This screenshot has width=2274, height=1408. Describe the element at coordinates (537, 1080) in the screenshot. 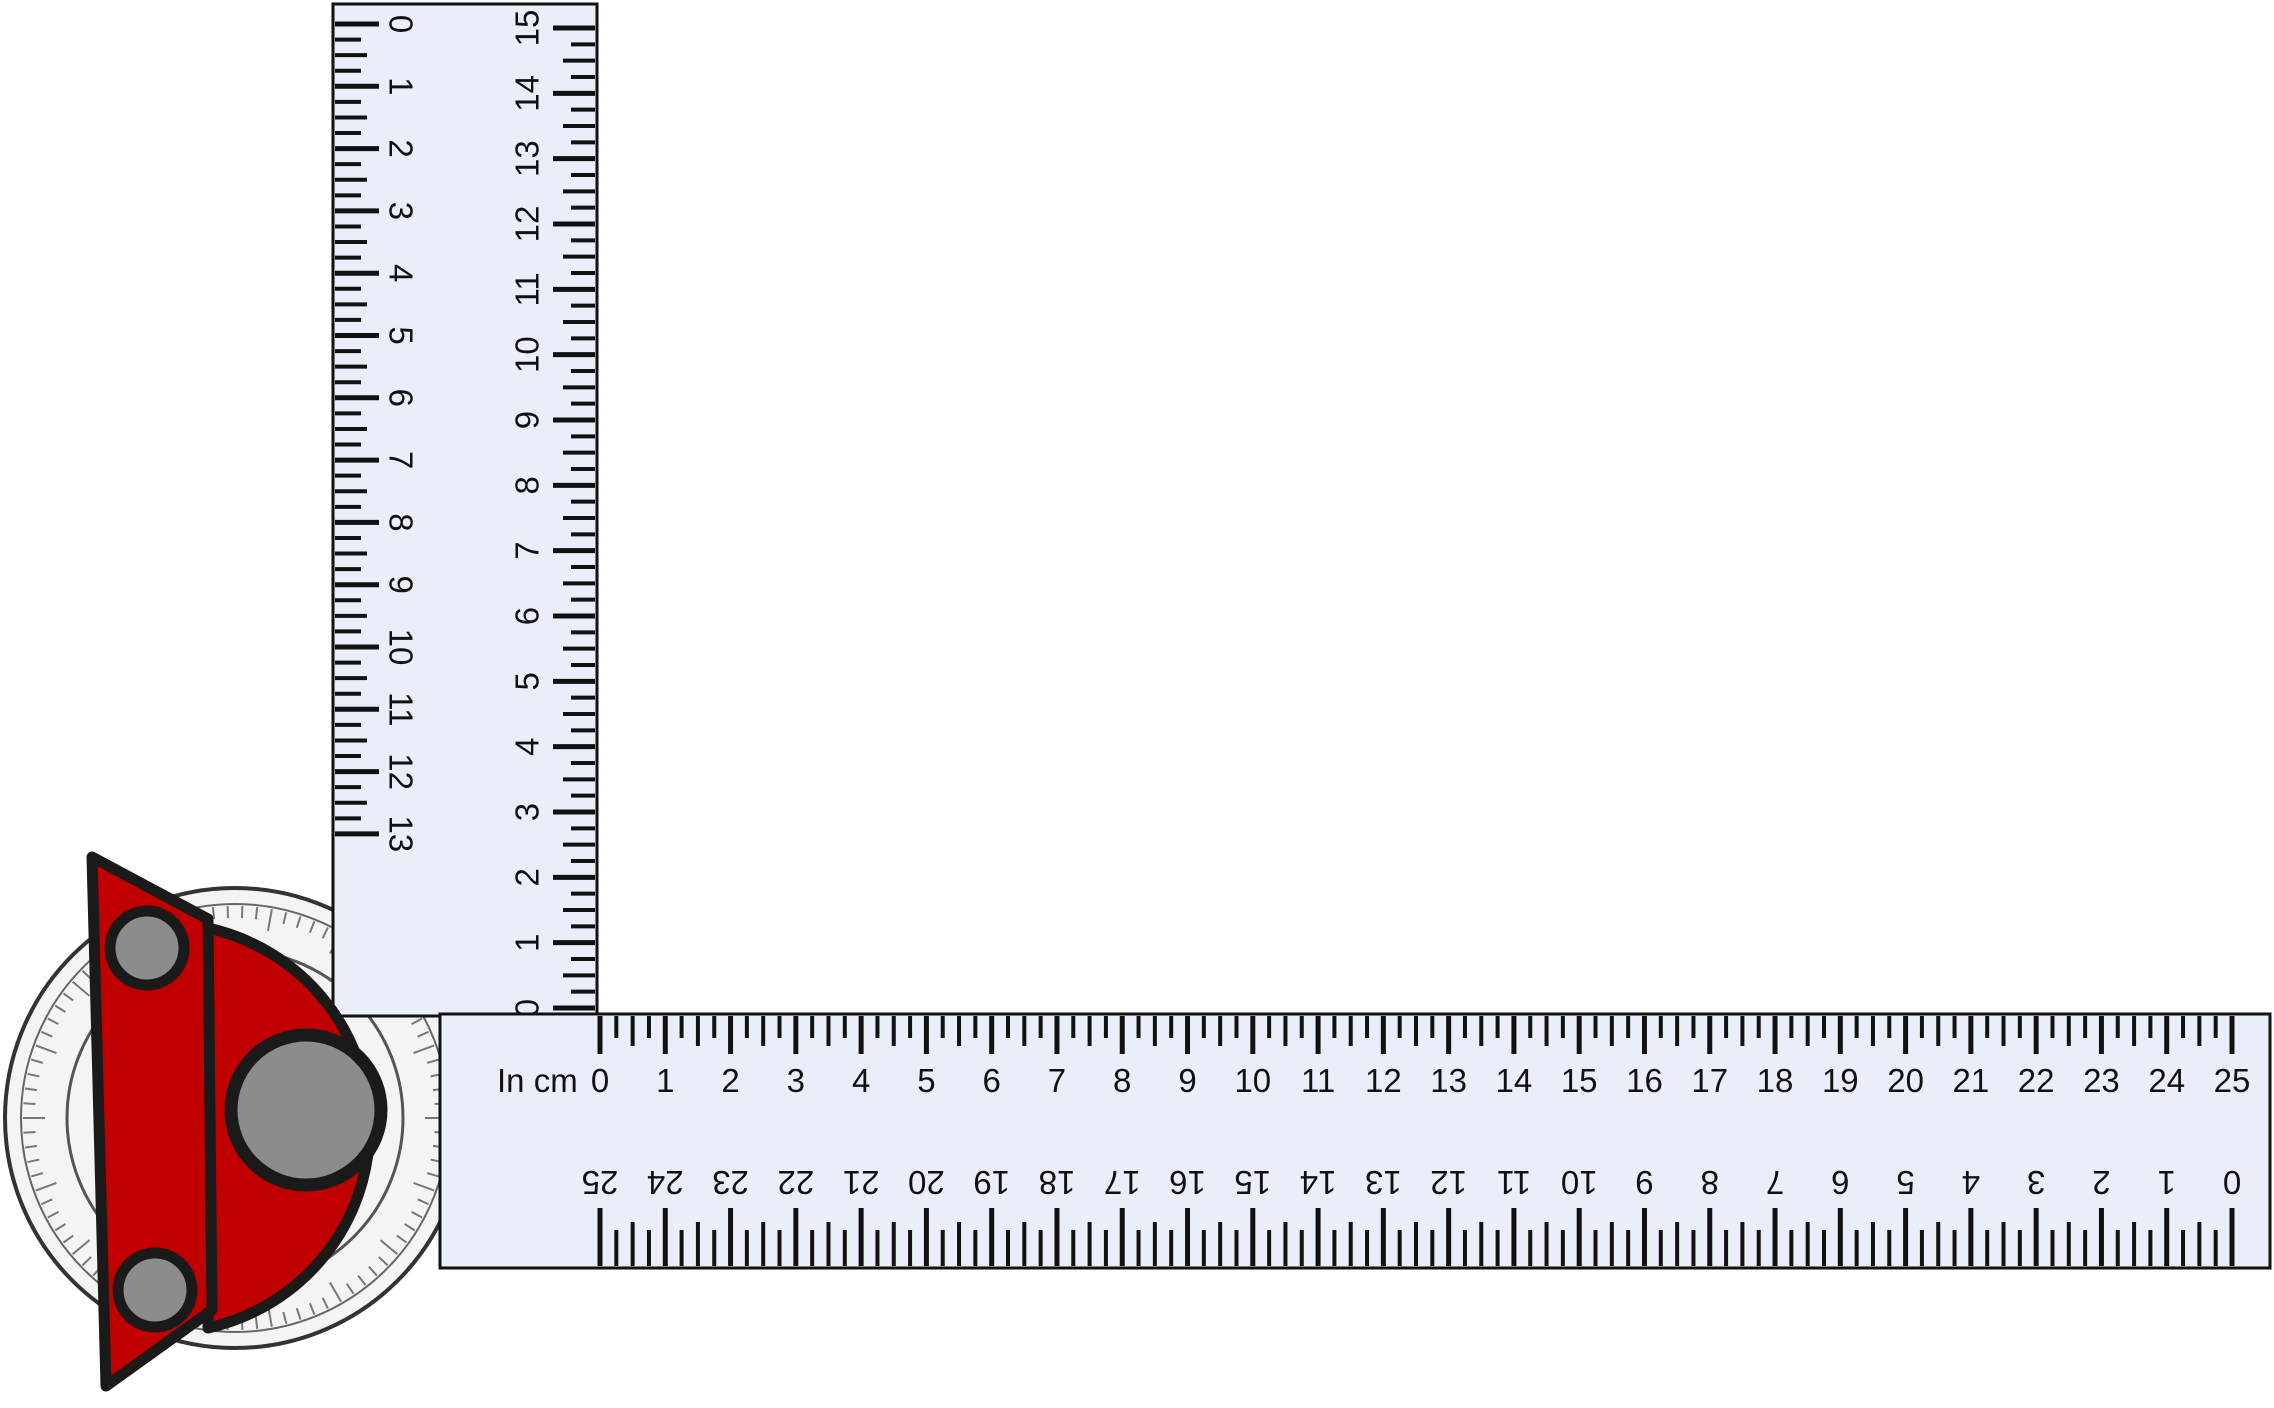

I see `unit-label: In cm` at that location.